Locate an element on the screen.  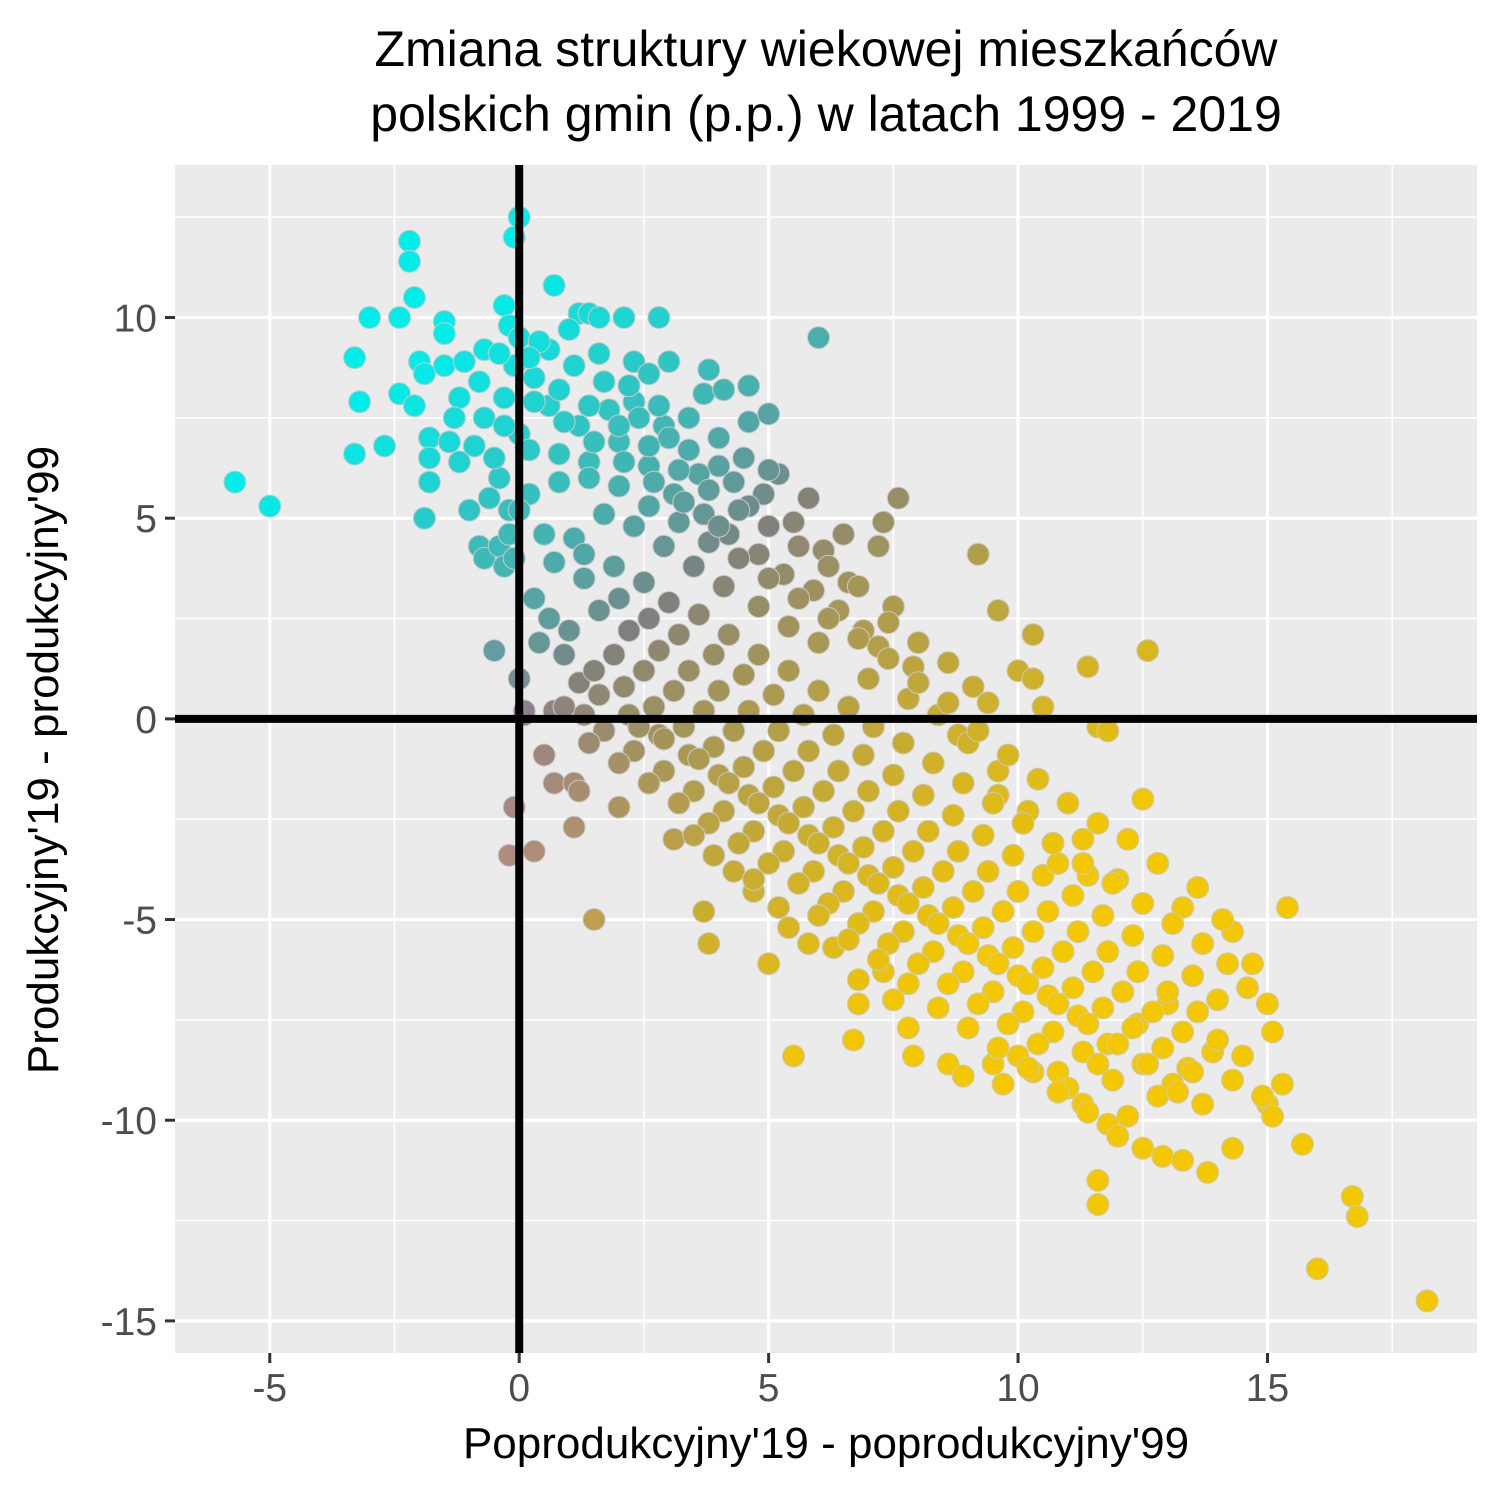
y-tick-label: -5 is located at coordinates (139, 921).